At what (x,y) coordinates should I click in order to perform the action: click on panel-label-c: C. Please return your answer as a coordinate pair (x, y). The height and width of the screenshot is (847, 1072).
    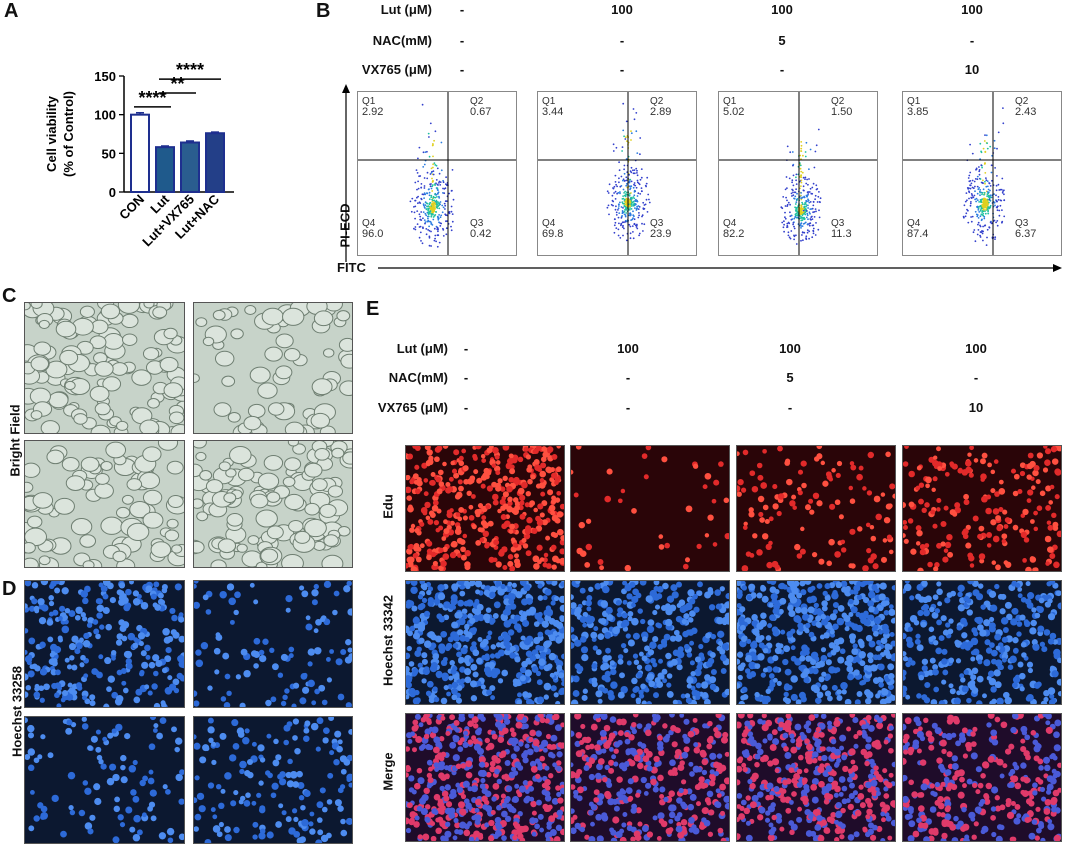
    Looking at the image, I should click on (9, 296).